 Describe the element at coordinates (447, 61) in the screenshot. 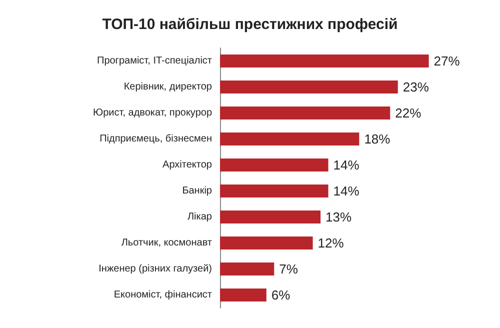

I see `data-label: 27%` at that location.